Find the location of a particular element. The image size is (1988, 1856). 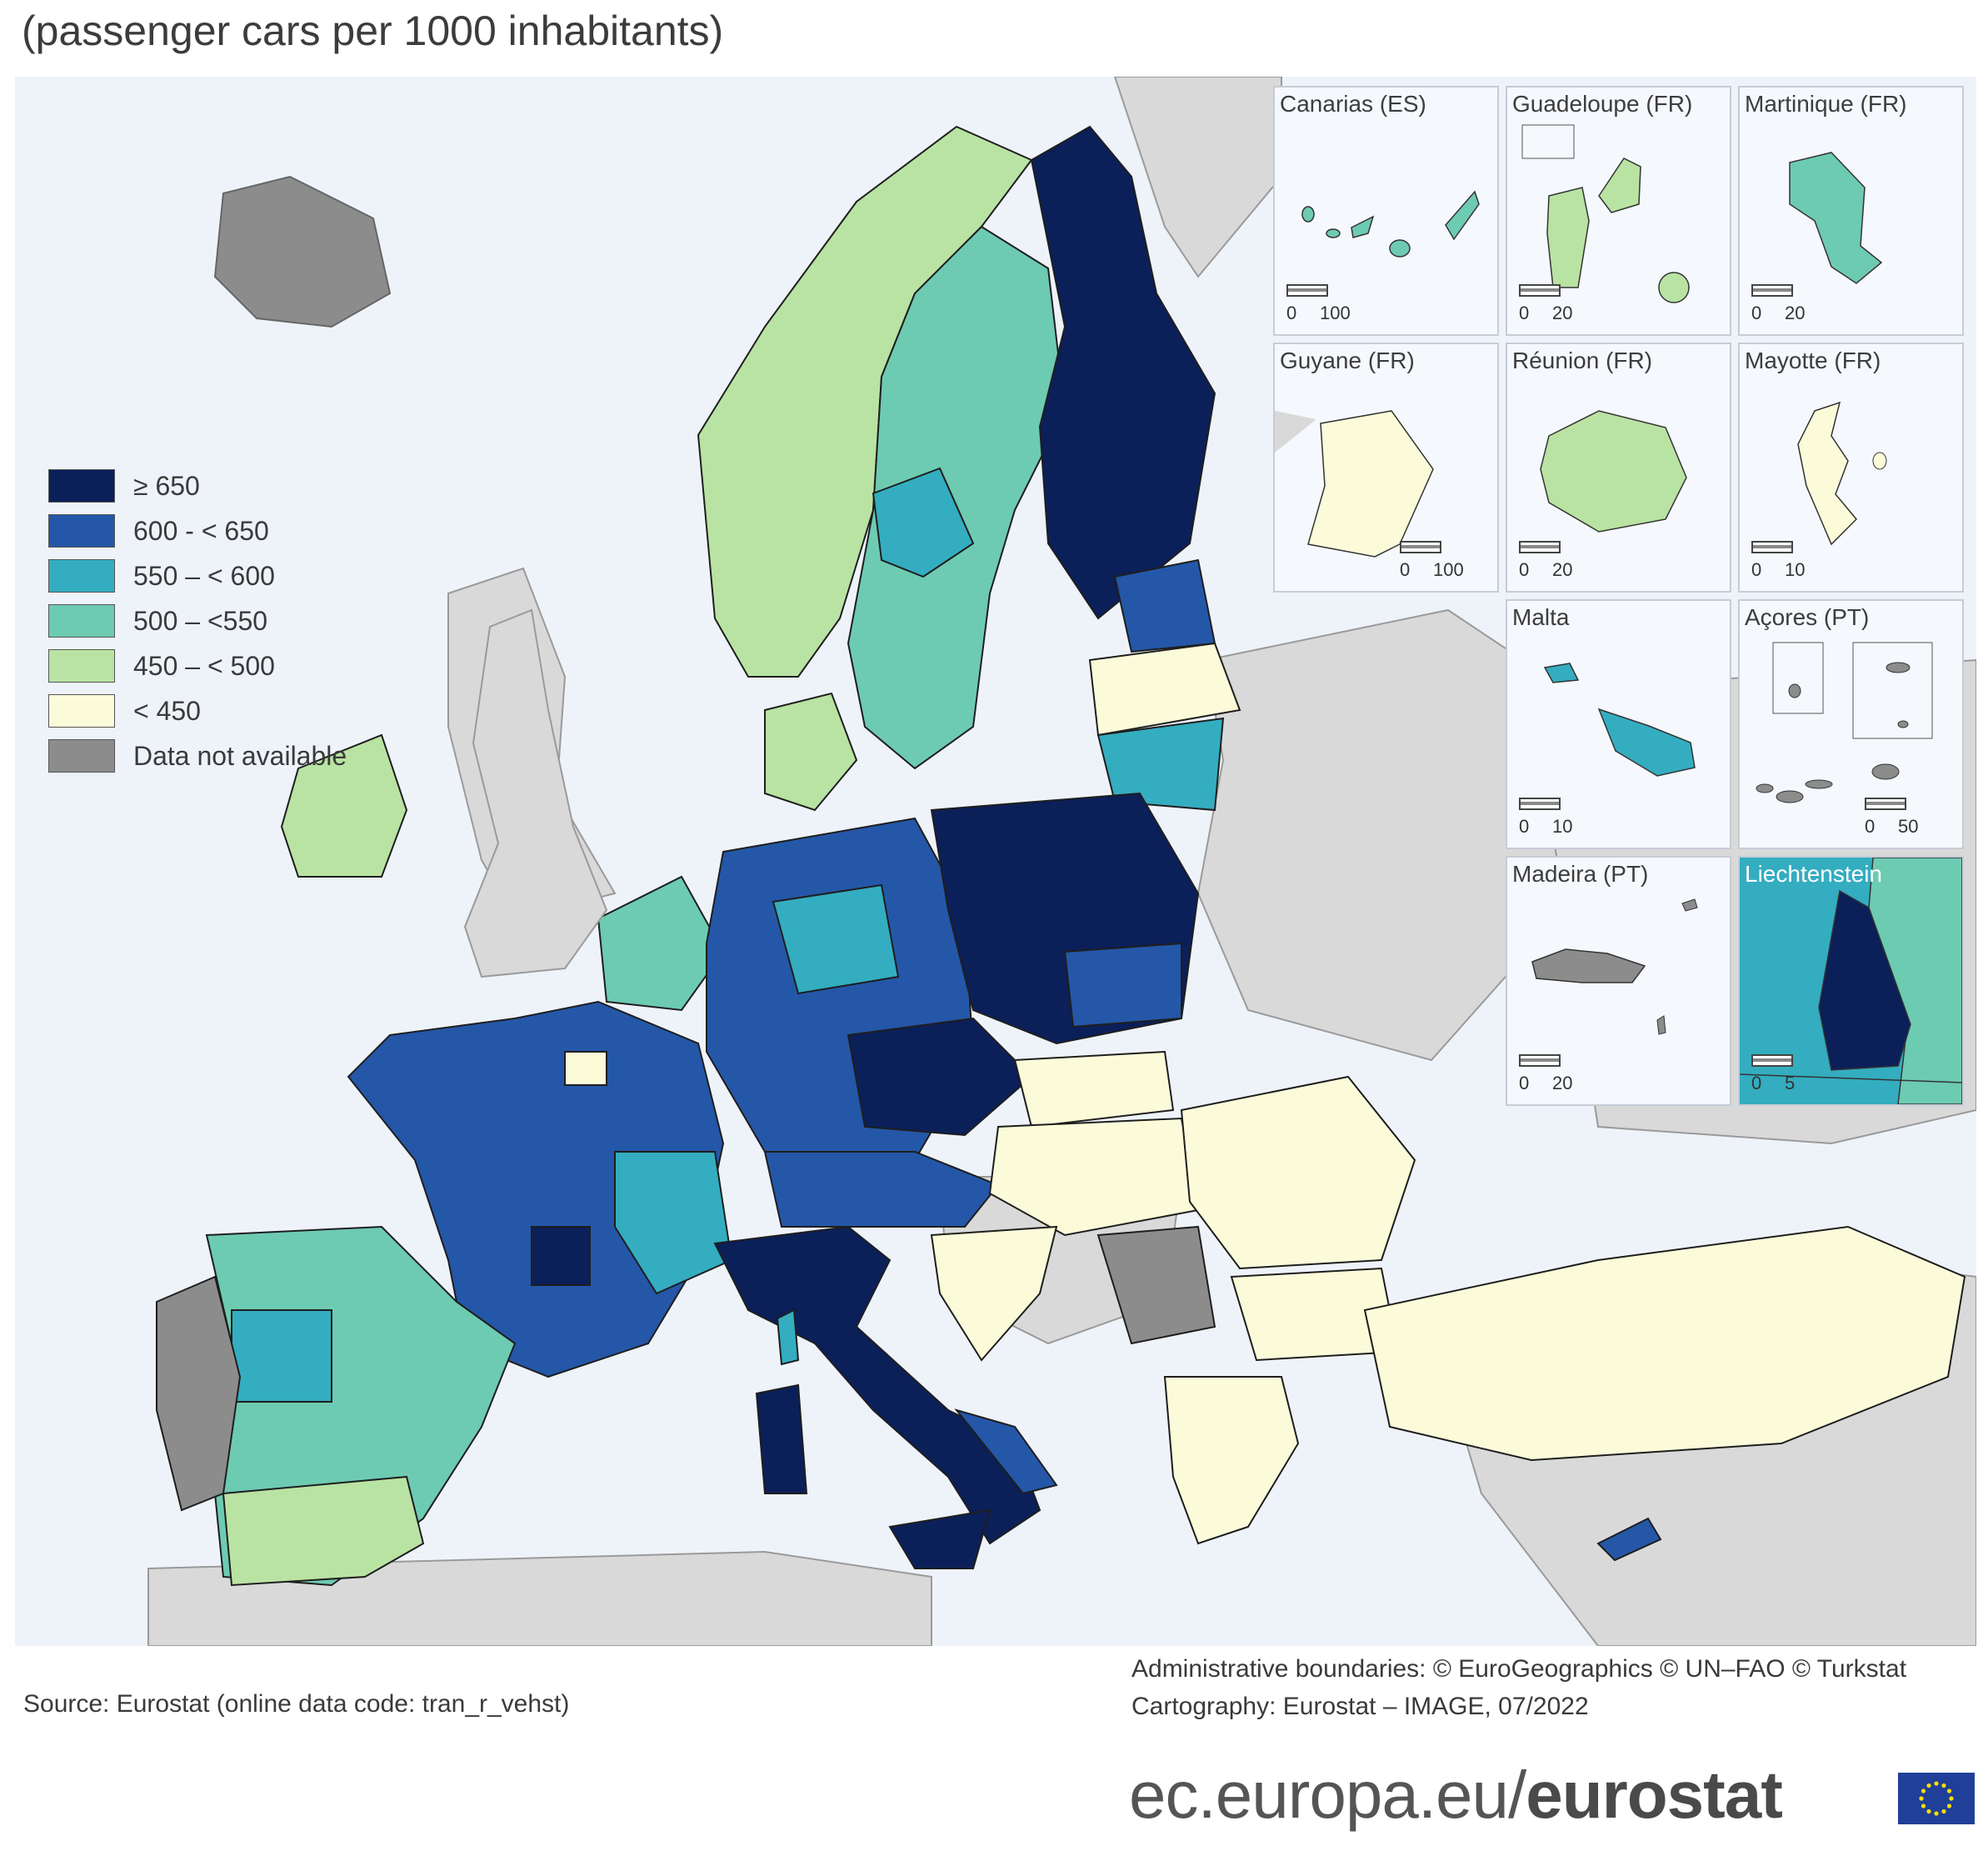

legend-item: ≥ 650 is located at coordinates (197, 486).